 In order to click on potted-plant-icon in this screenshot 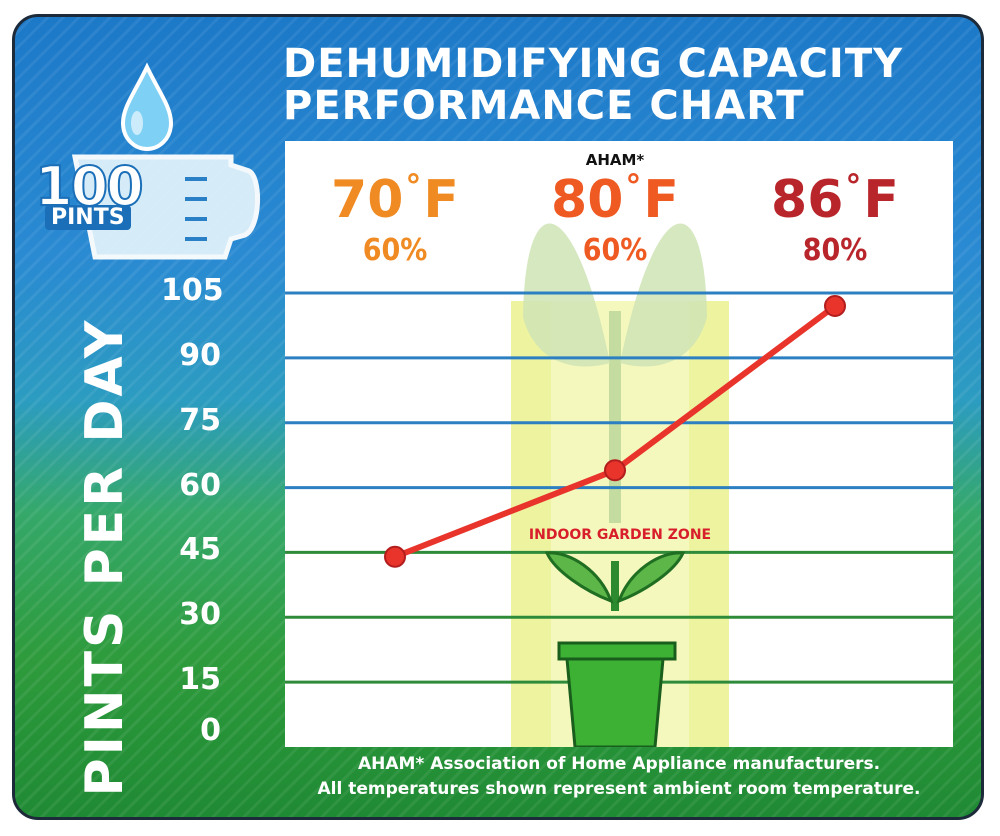, I will do `click(615, 649)`.